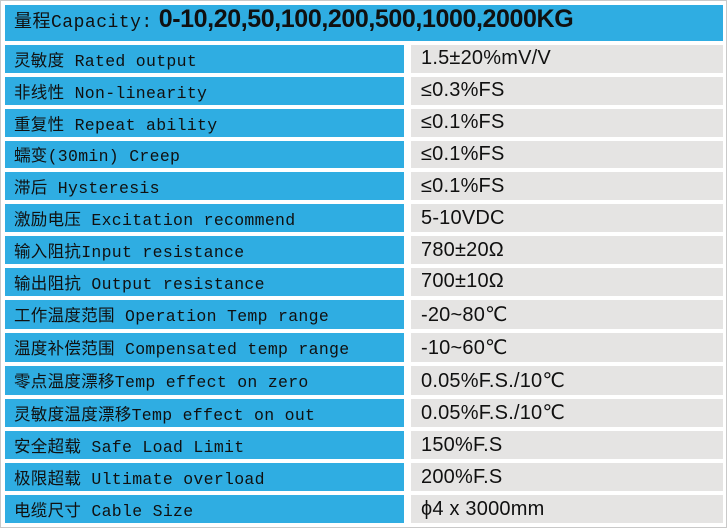 The height and width of the screenshot is (528, 727). I want to click on spec-row: 温度补偿范围 Compensated temp range -10~60℃, so click(364, 347).